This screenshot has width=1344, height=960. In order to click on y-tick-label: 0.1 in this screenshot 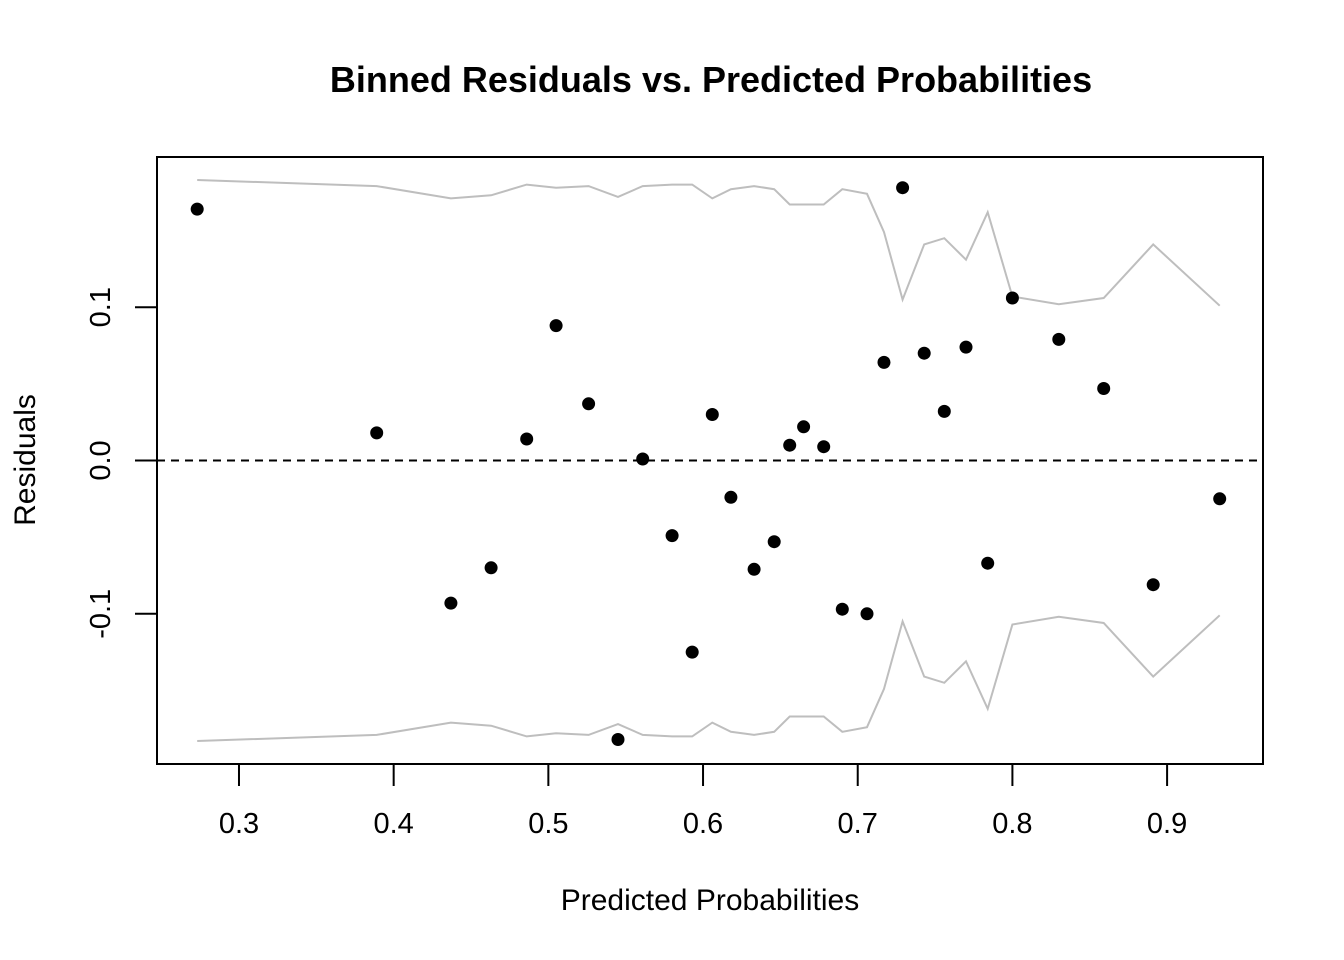, I will do `click(101, 307)`.